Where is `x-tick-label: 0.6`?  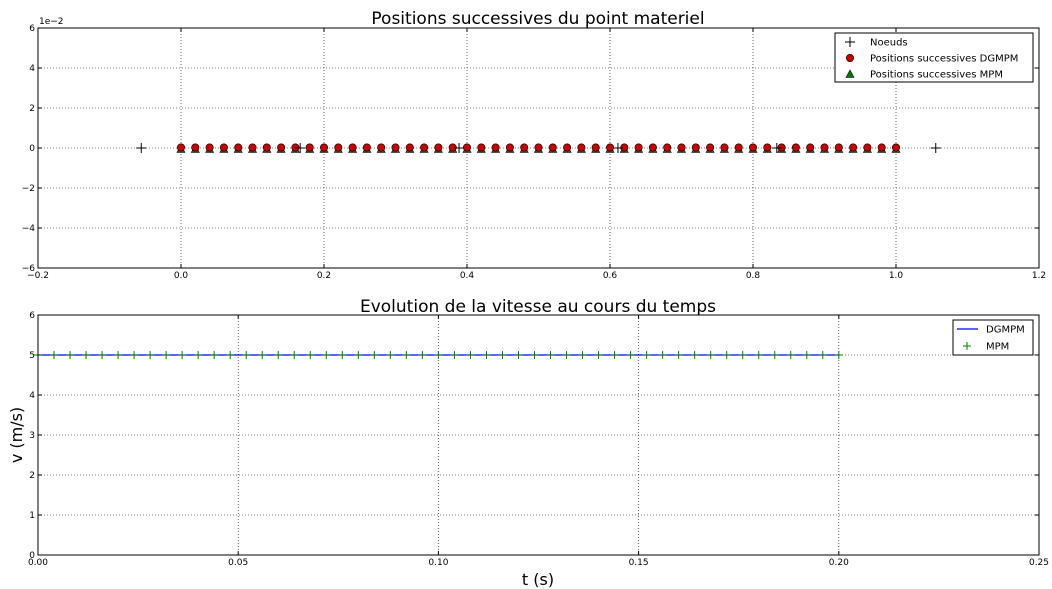
x-tick-label: 0.6 is located at coordinates (610, 276).